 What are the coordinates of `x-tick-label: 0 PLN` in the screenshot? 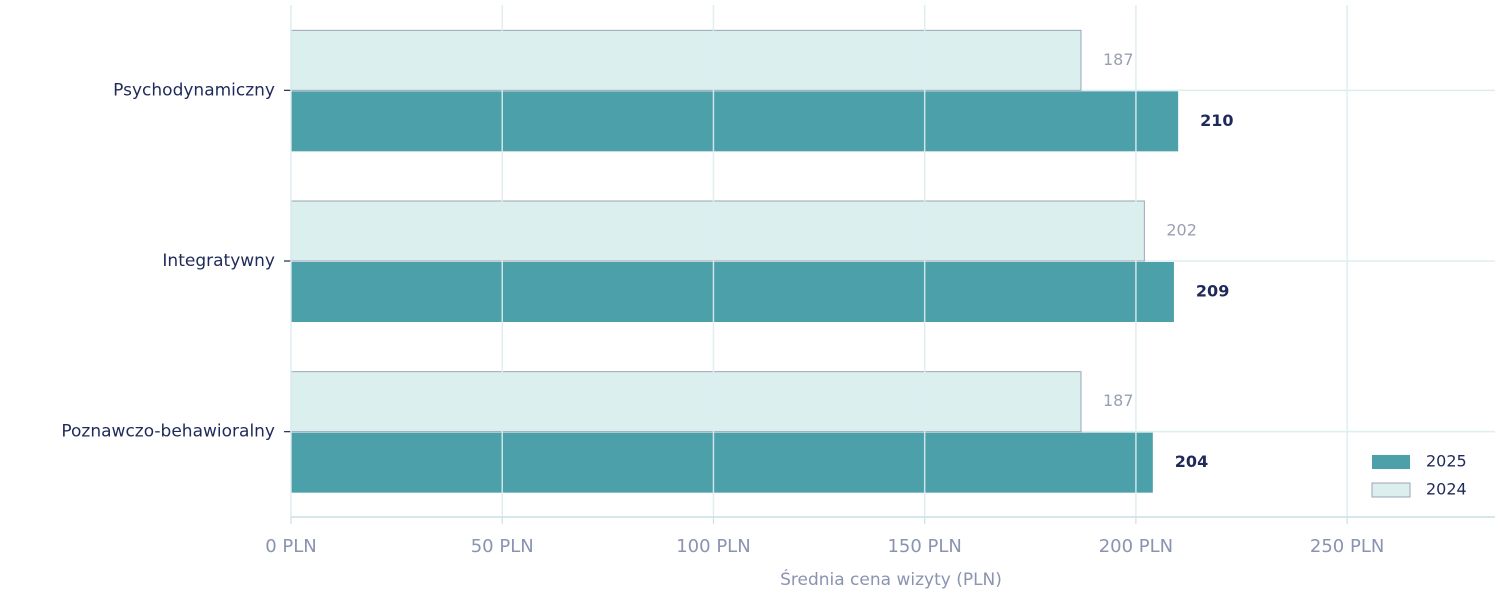 It's located at (291, 546).